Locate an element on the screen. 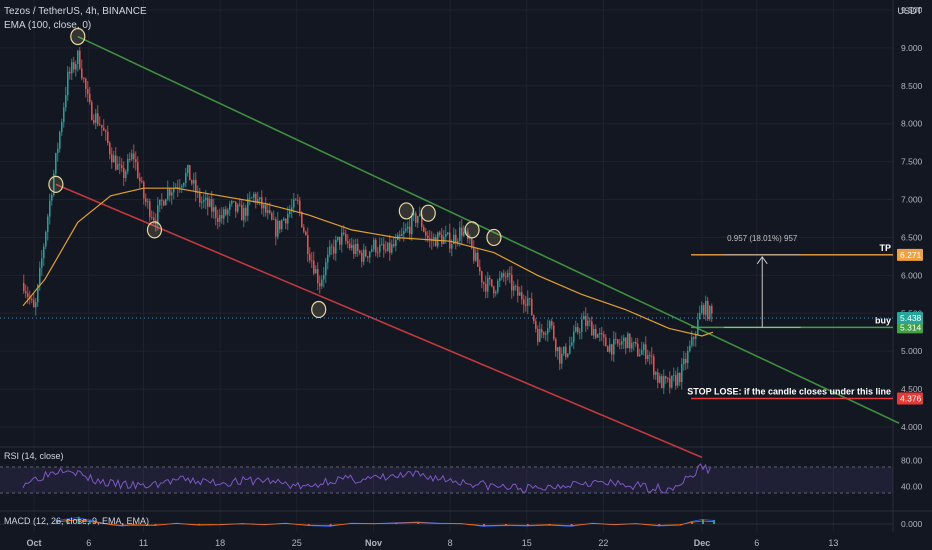 The image size is (932, 550). macd-signal-line is located at coordinates (384, 523).